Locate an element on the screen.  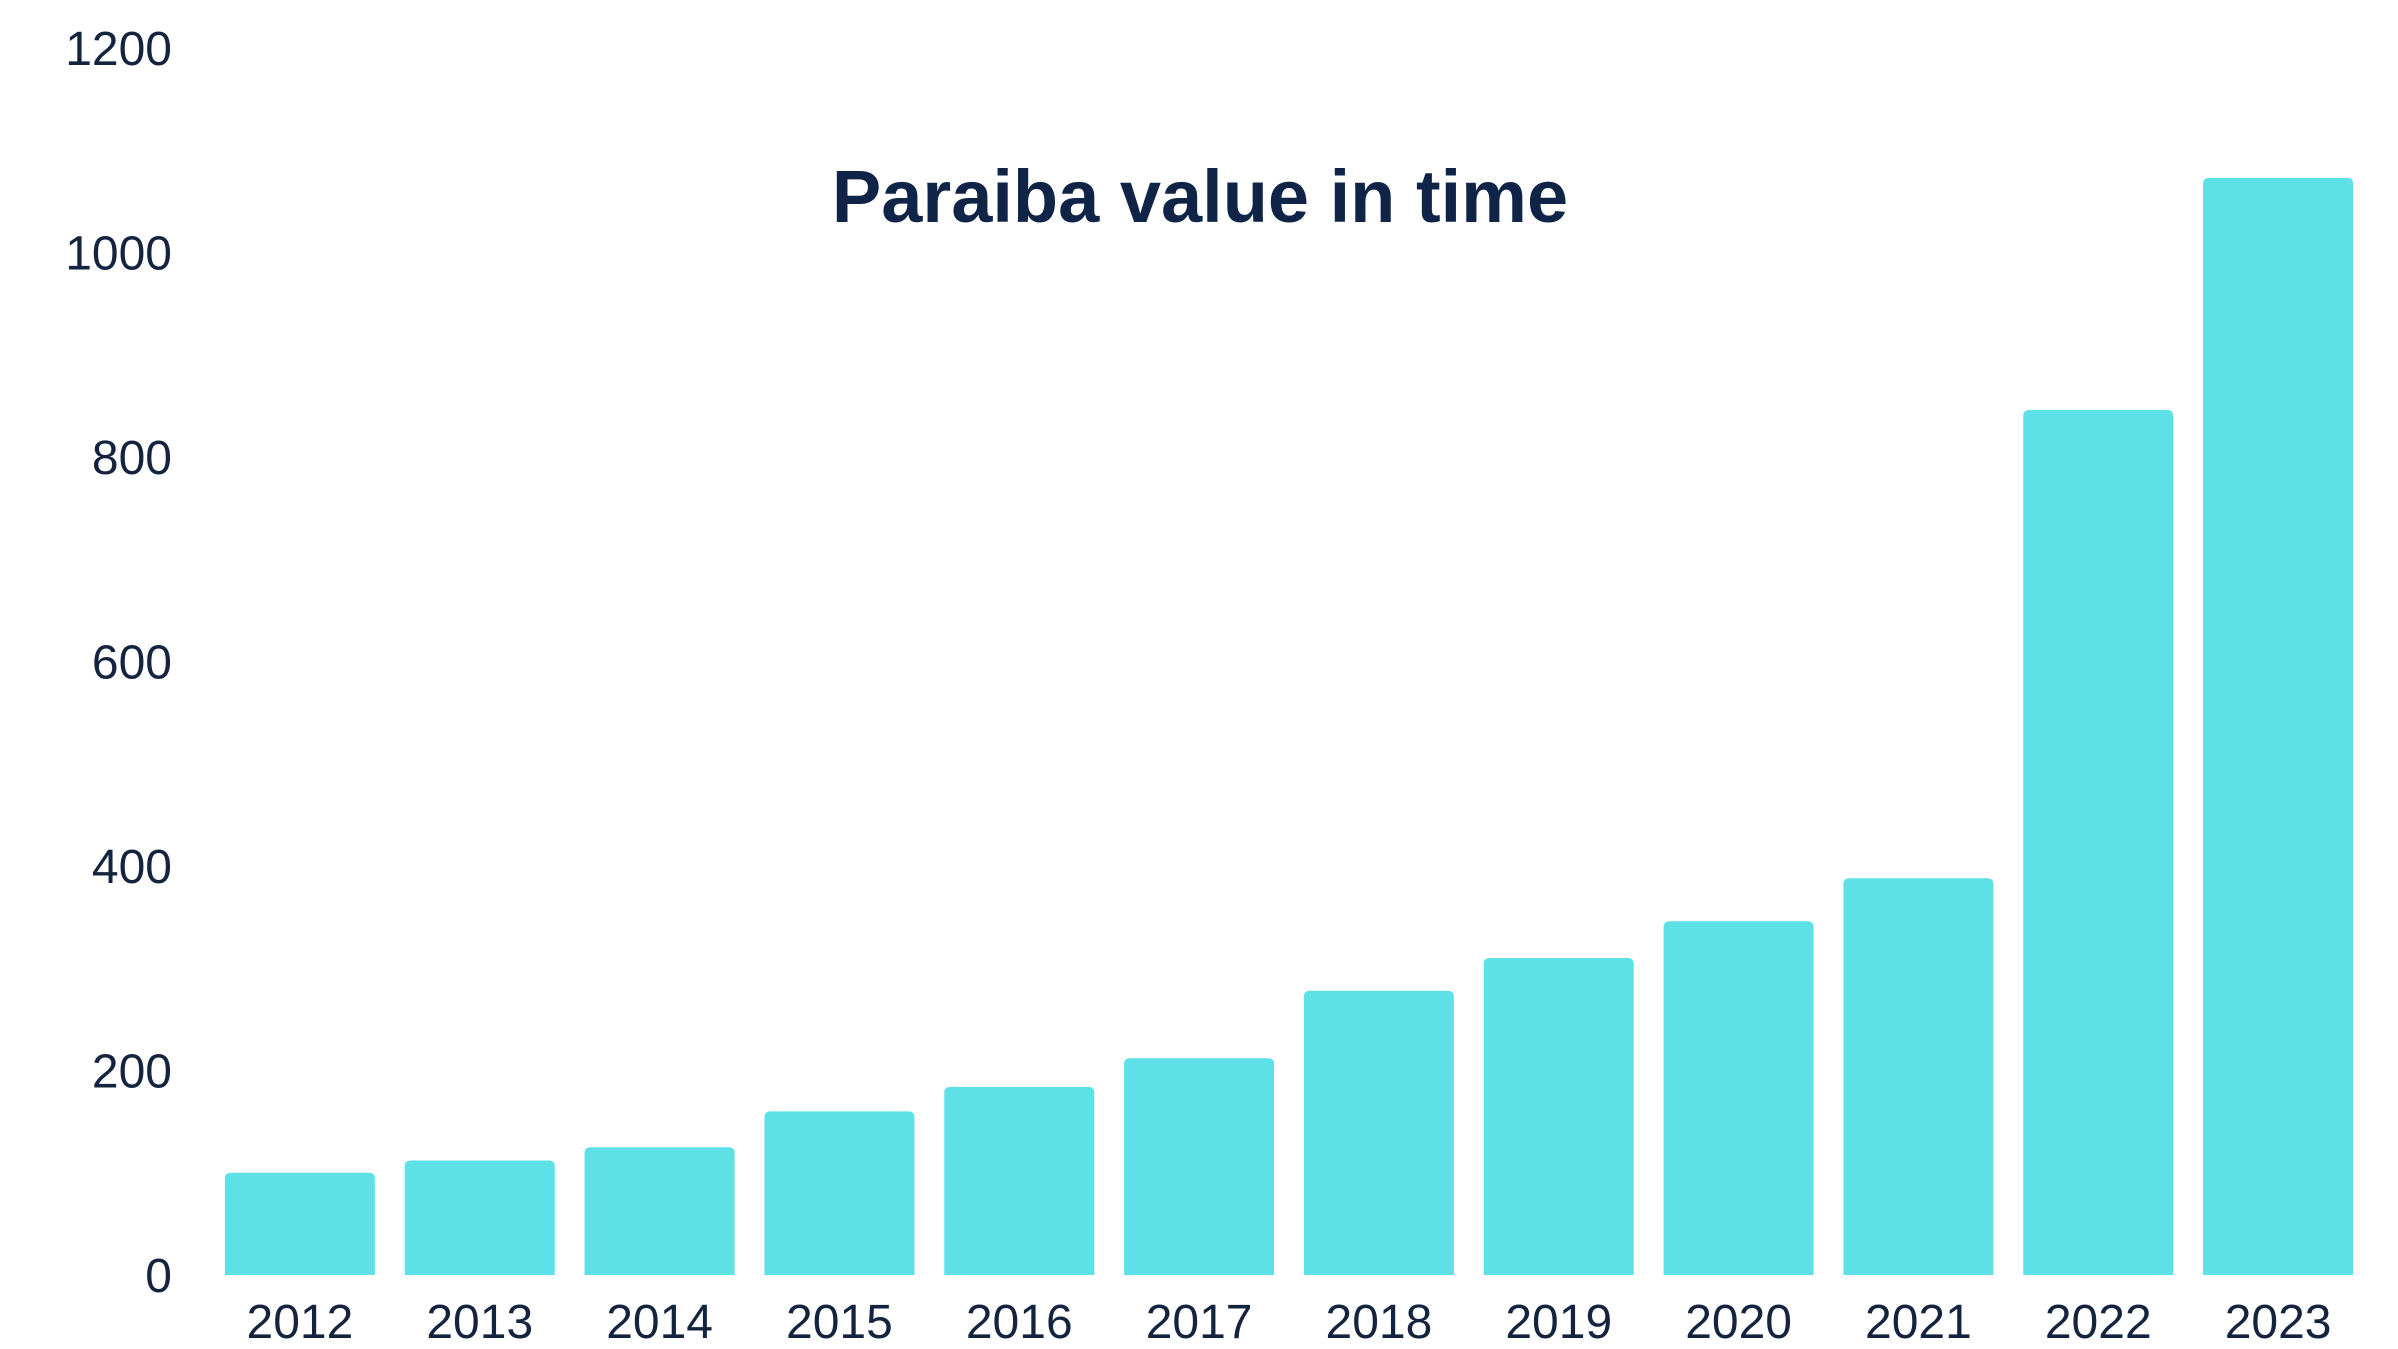
y-axis-tick-labels: 0 200 400 600 800 1000 1200 is located at coordinates (118, 663).